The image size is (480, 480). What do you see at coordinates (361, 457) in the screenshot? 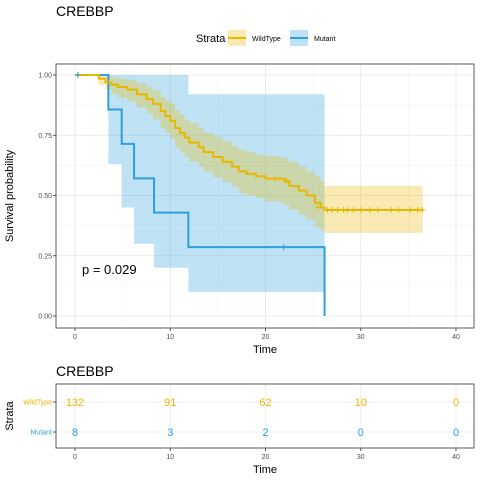
I see `risk-x-tick-label: 30` at bounding box center [361, 457].